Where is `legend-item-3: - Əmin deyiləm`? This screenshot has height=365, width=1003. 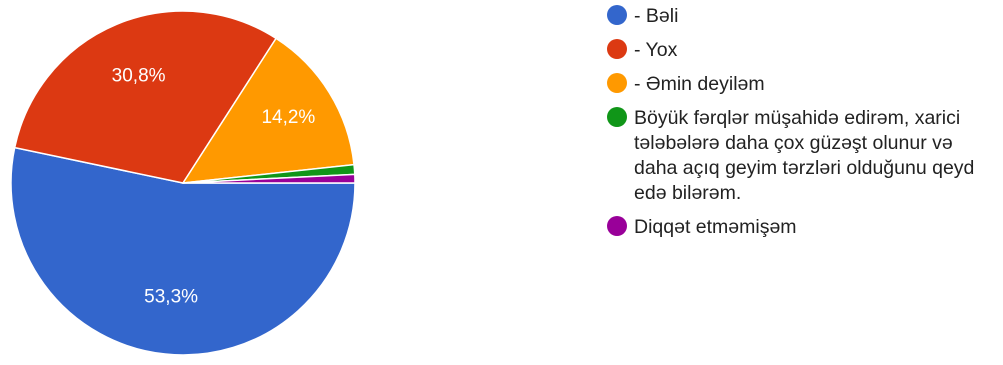
legend-item-3: - Əmin deyiləm is located at coordinates (803, 84).